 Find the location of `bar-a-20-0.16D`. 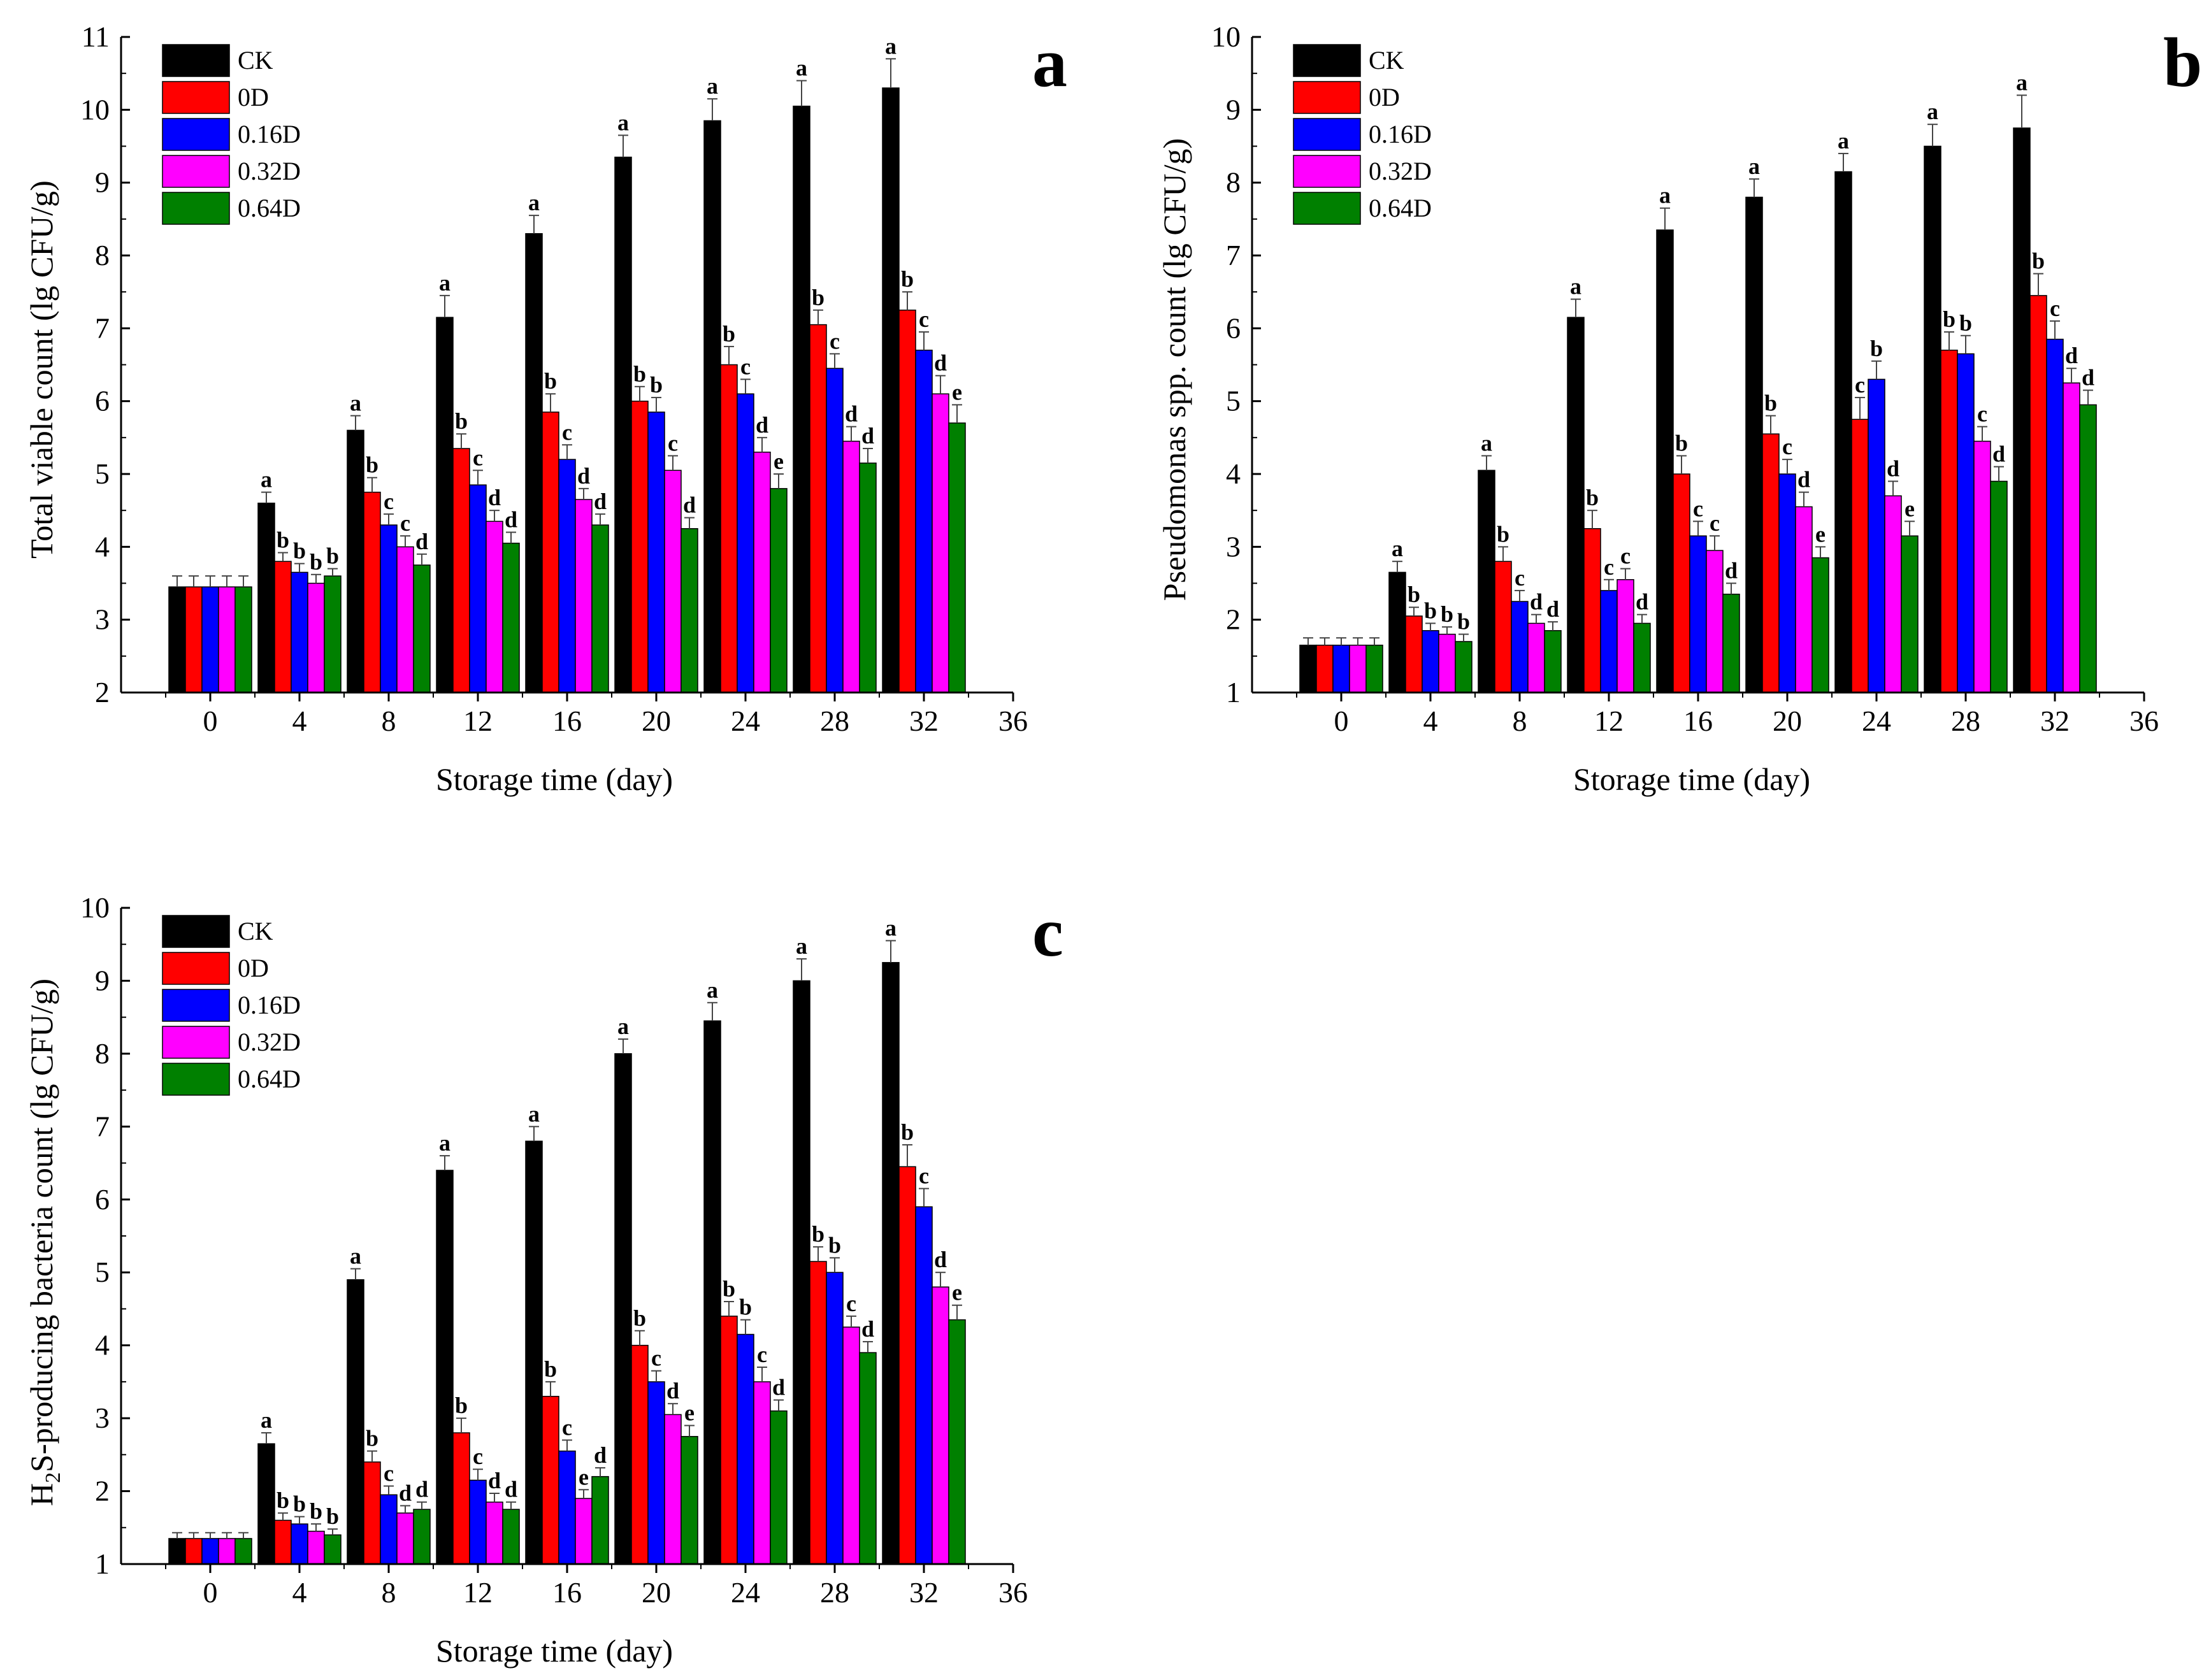

bar-a-20-0.16D is located at coordinates (656, 552).